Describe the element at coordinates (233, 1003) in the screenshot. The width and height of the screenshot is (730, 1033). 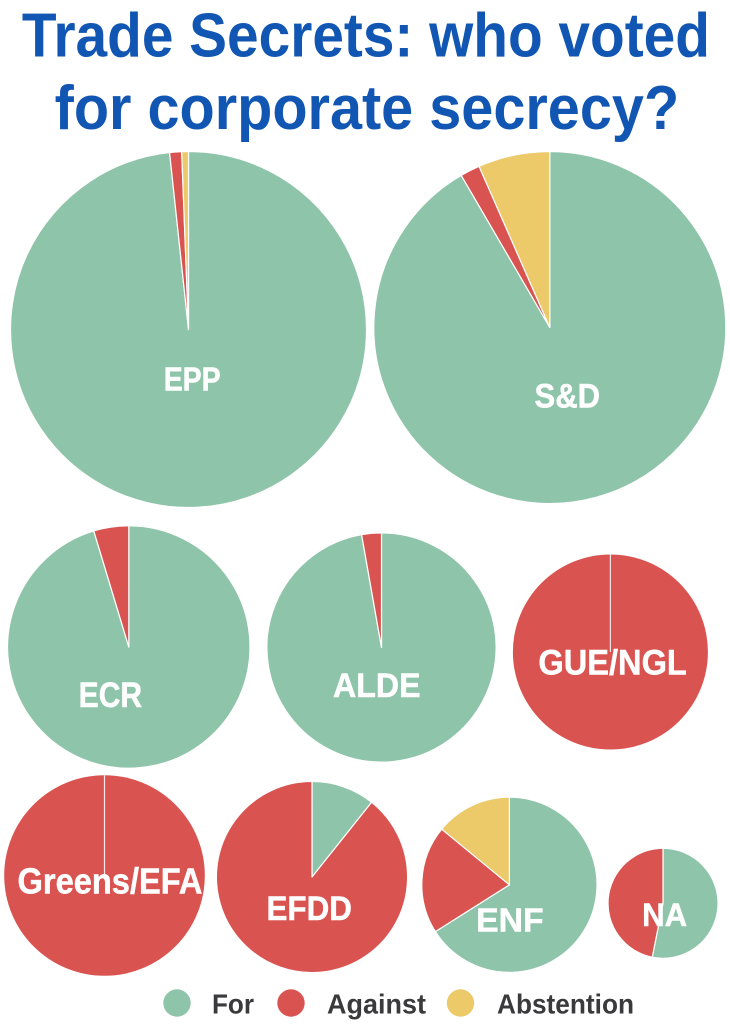
I see `svg-text: For` at that location.